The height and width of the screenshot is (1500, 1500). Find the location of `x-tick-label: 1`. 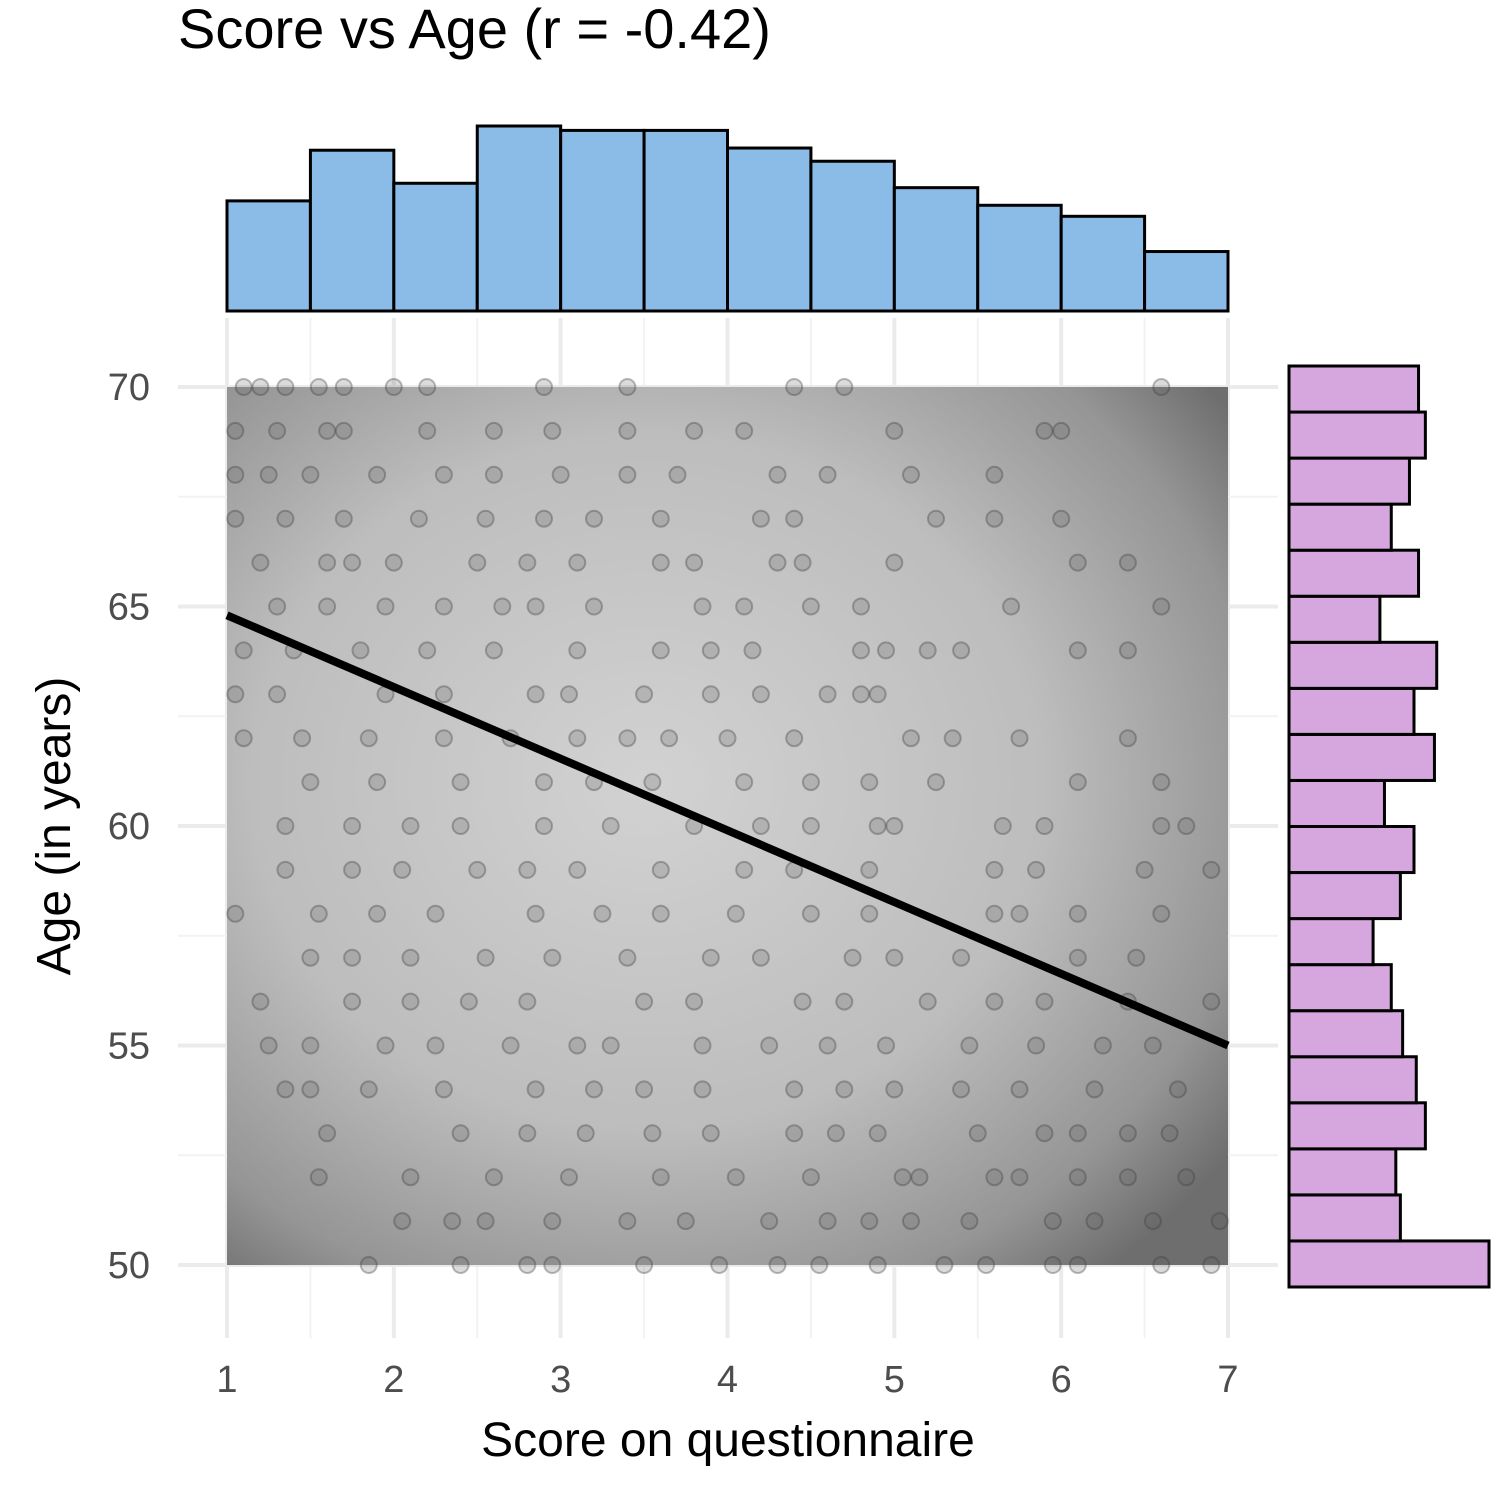

x-tick-label: 1 is located at coordinates (226, 1380).